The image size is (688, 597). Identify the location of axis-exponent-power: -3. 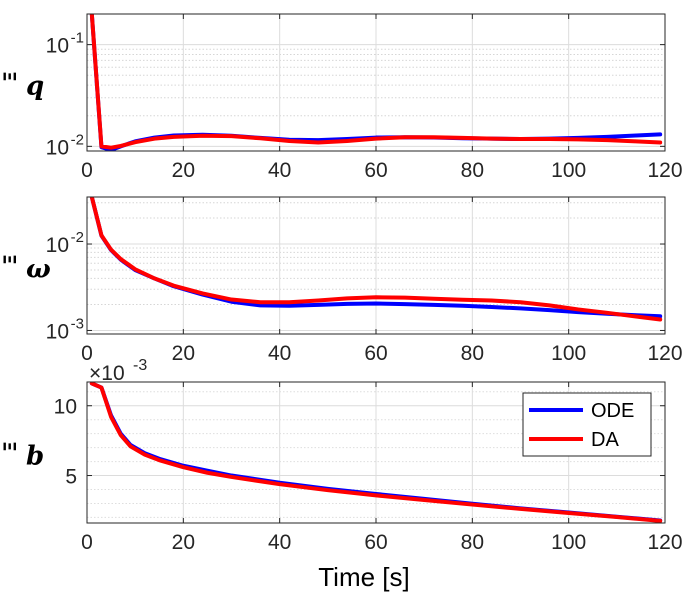
(140, 365).